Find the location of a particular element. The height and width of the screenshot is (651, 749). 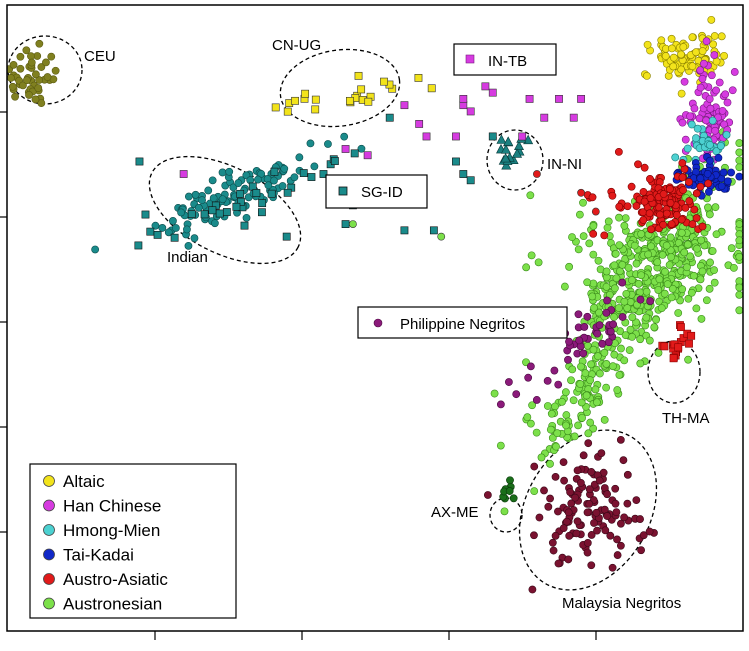

legend-label: Tai-Kadai is located at coordinates (98, 555).